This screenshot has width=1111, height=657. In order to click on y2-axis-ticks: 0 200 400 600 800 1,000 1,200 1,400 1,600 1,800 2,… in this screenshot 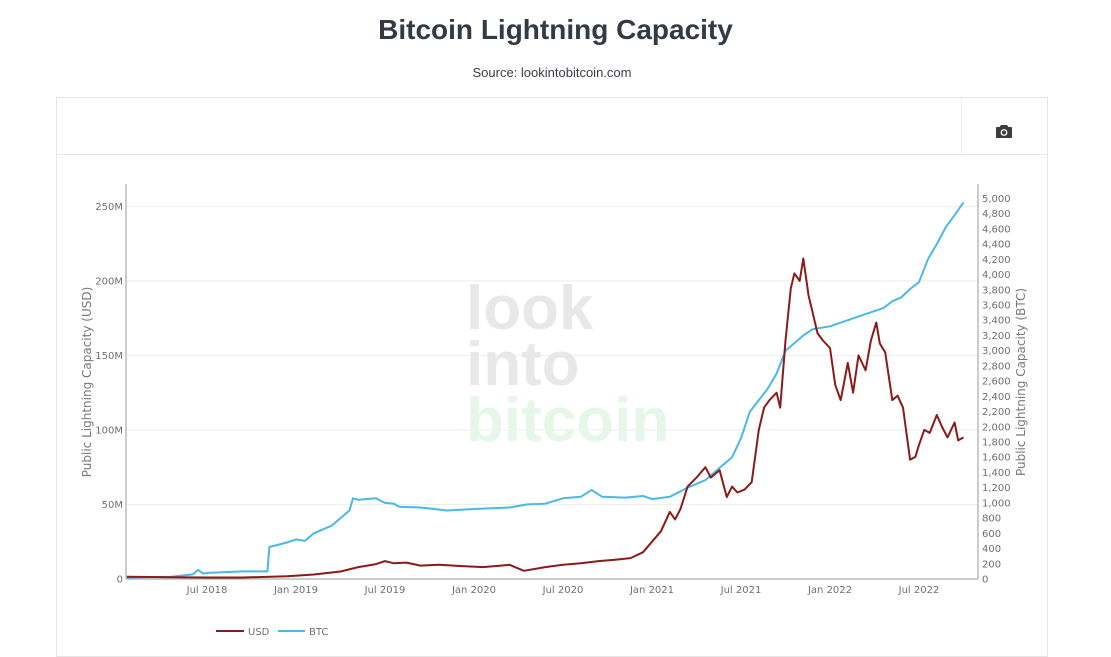, I will do `click(996, 390)`.